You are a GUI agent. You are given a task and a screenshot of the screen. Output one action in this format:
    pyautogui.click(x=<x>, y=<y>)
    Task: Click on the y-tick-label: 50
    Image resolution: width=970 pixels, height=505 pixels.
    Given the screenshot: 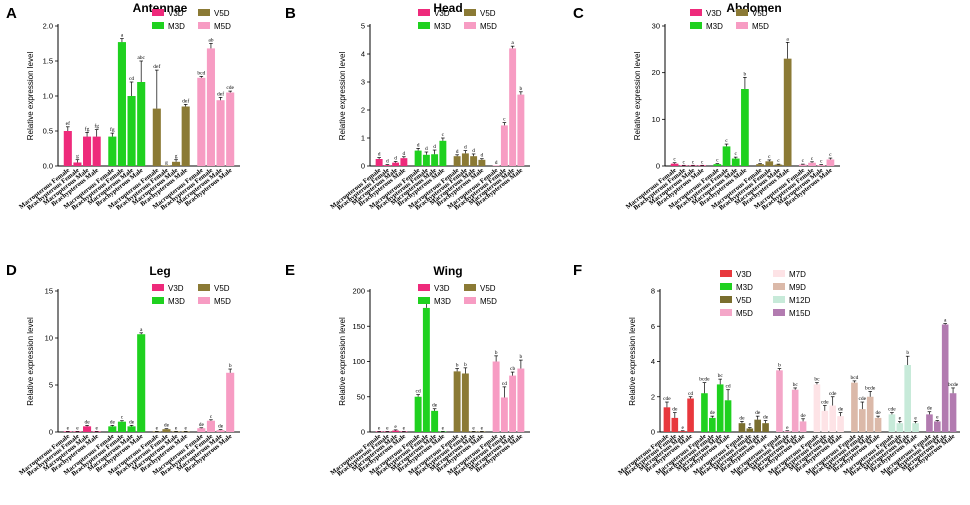 What is the action you would take?
    pyautogui.click(x=361, y=396)
    